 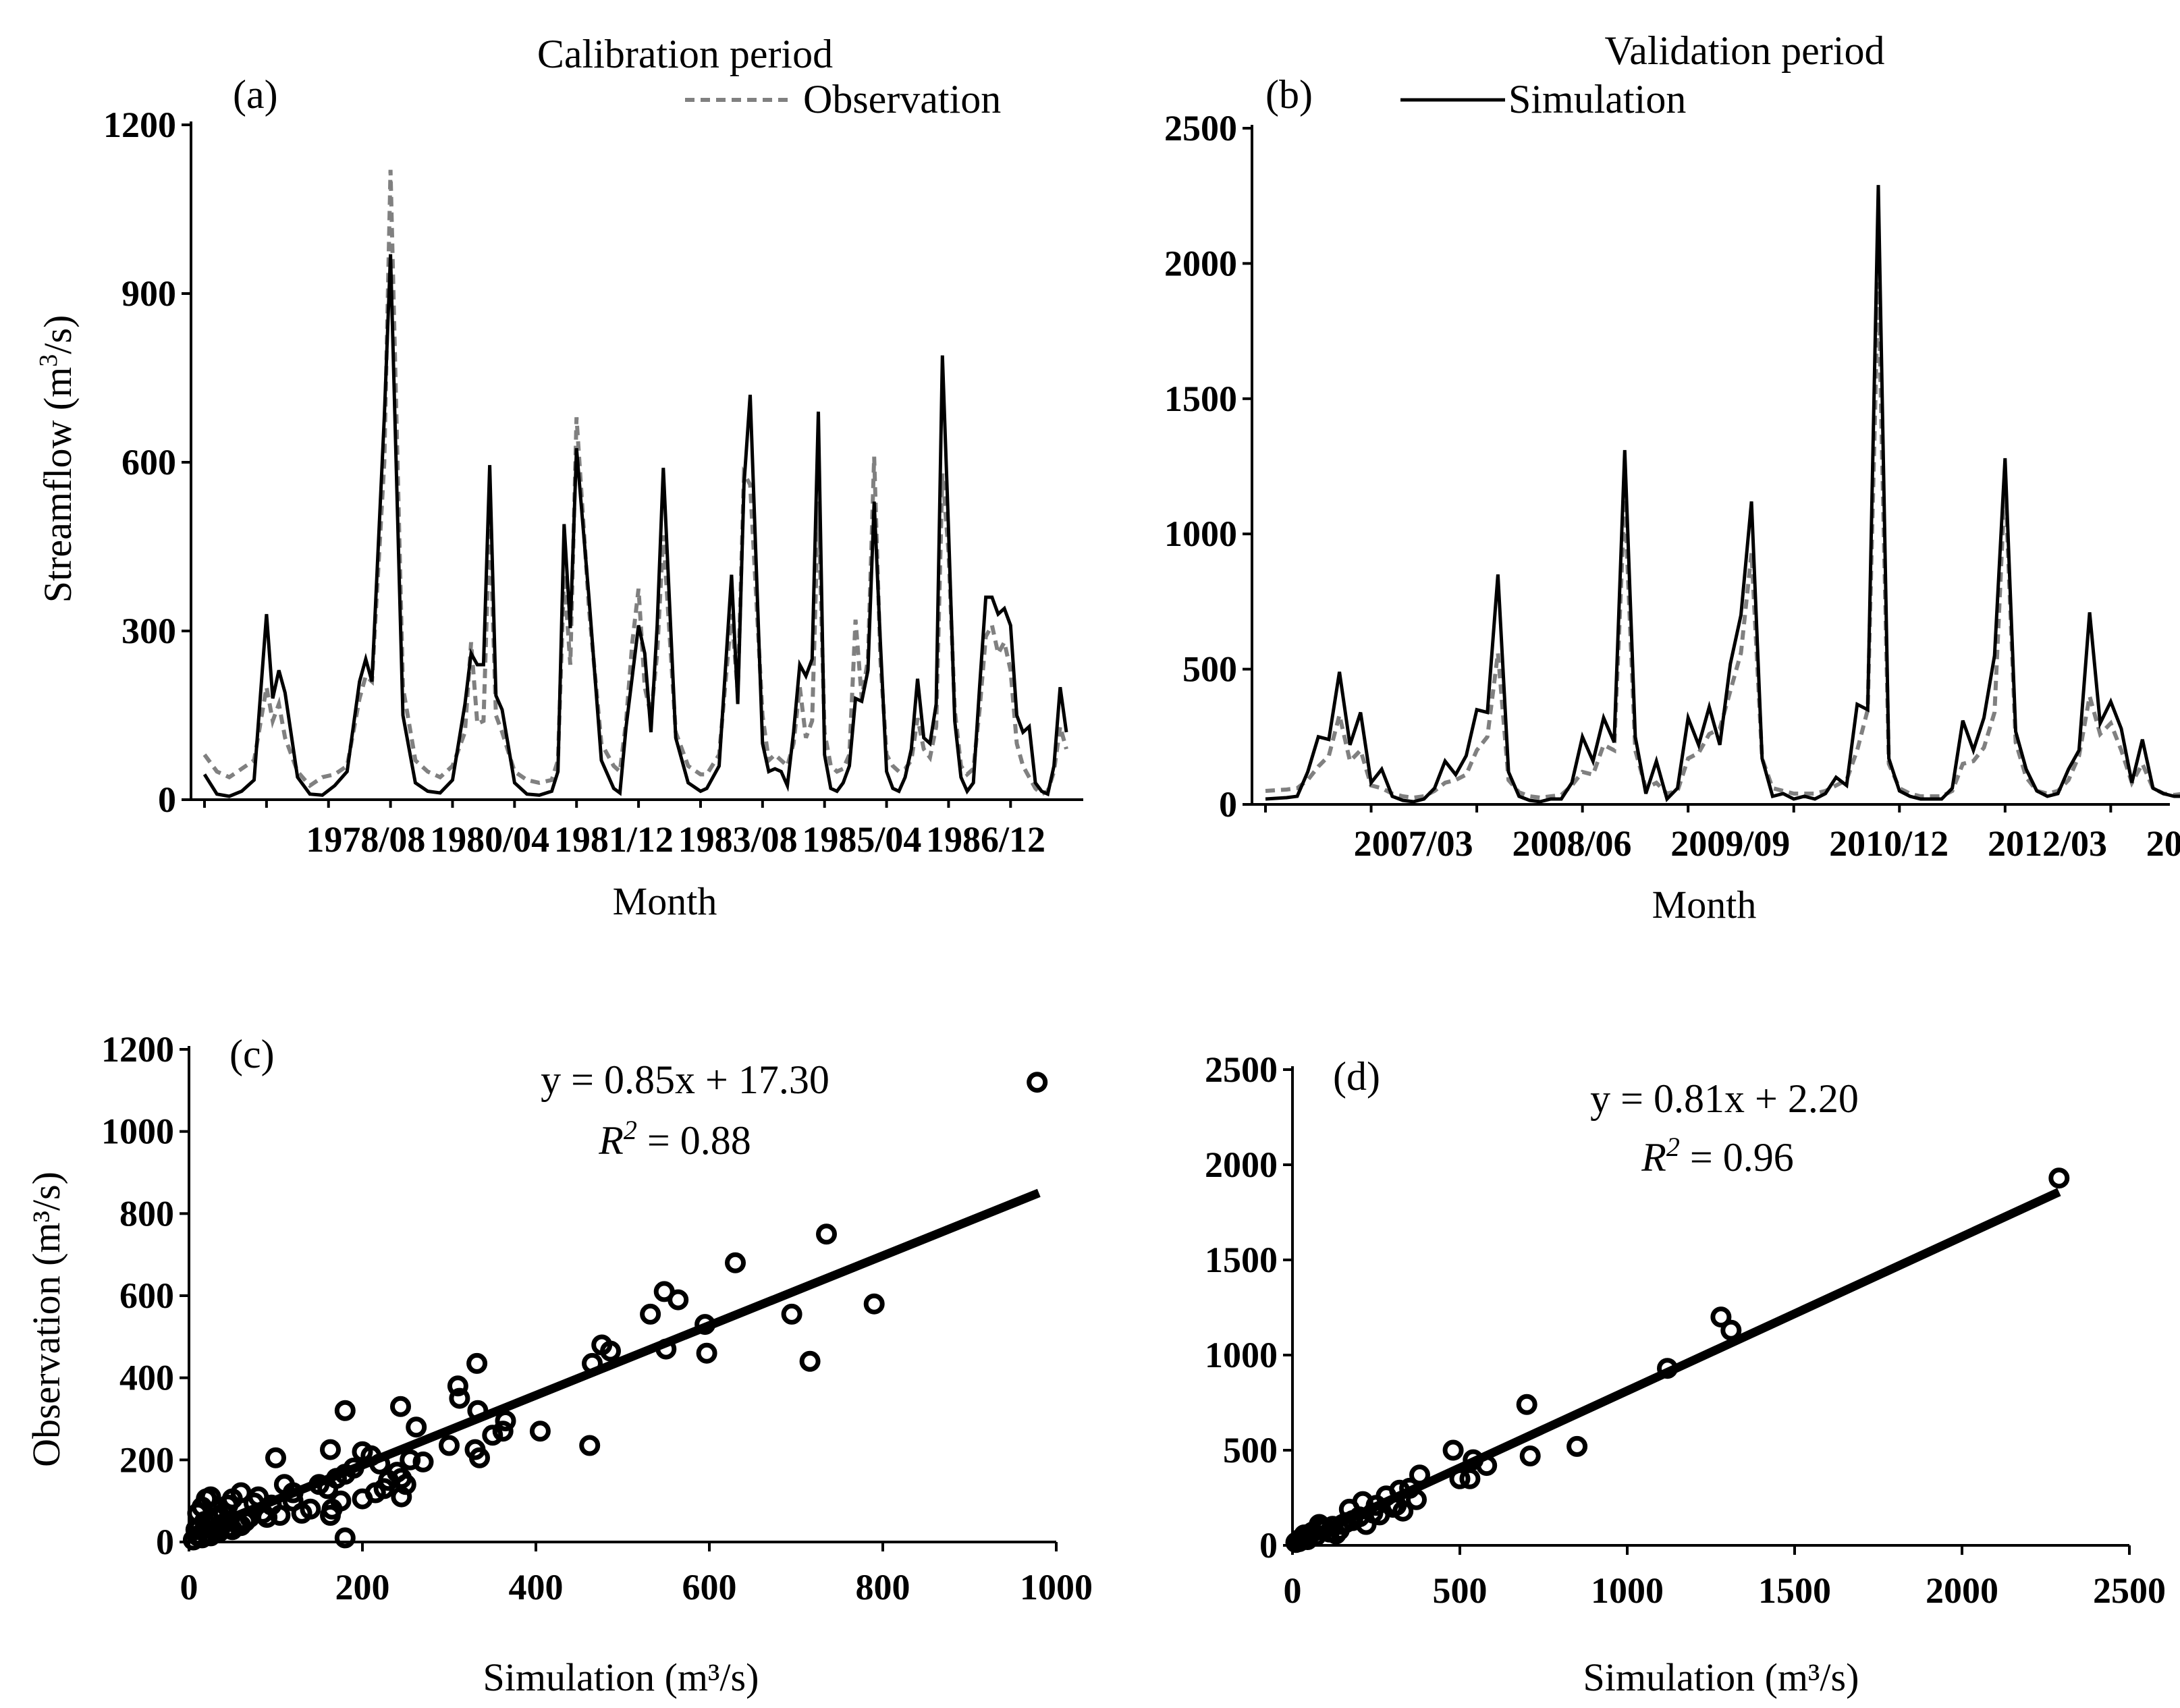 What do you see at coordinates (621, 1677) in the screenshot?
I see `panel-c-xlabel: Simulation (m³/s)` at bounding box center [621, 1677].